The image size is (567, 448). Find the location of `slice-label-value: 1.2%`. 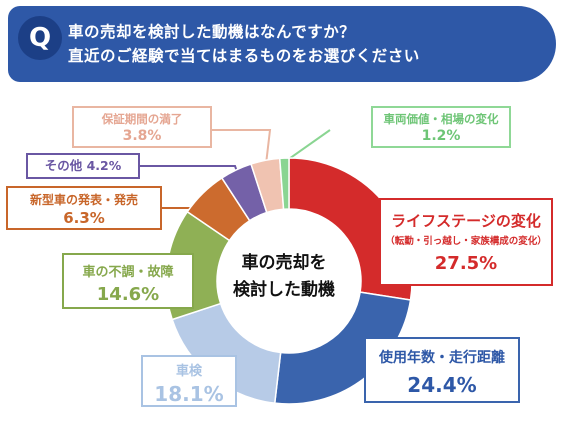

slice-label-value: 1.2% is located at coordinates (441, 136).